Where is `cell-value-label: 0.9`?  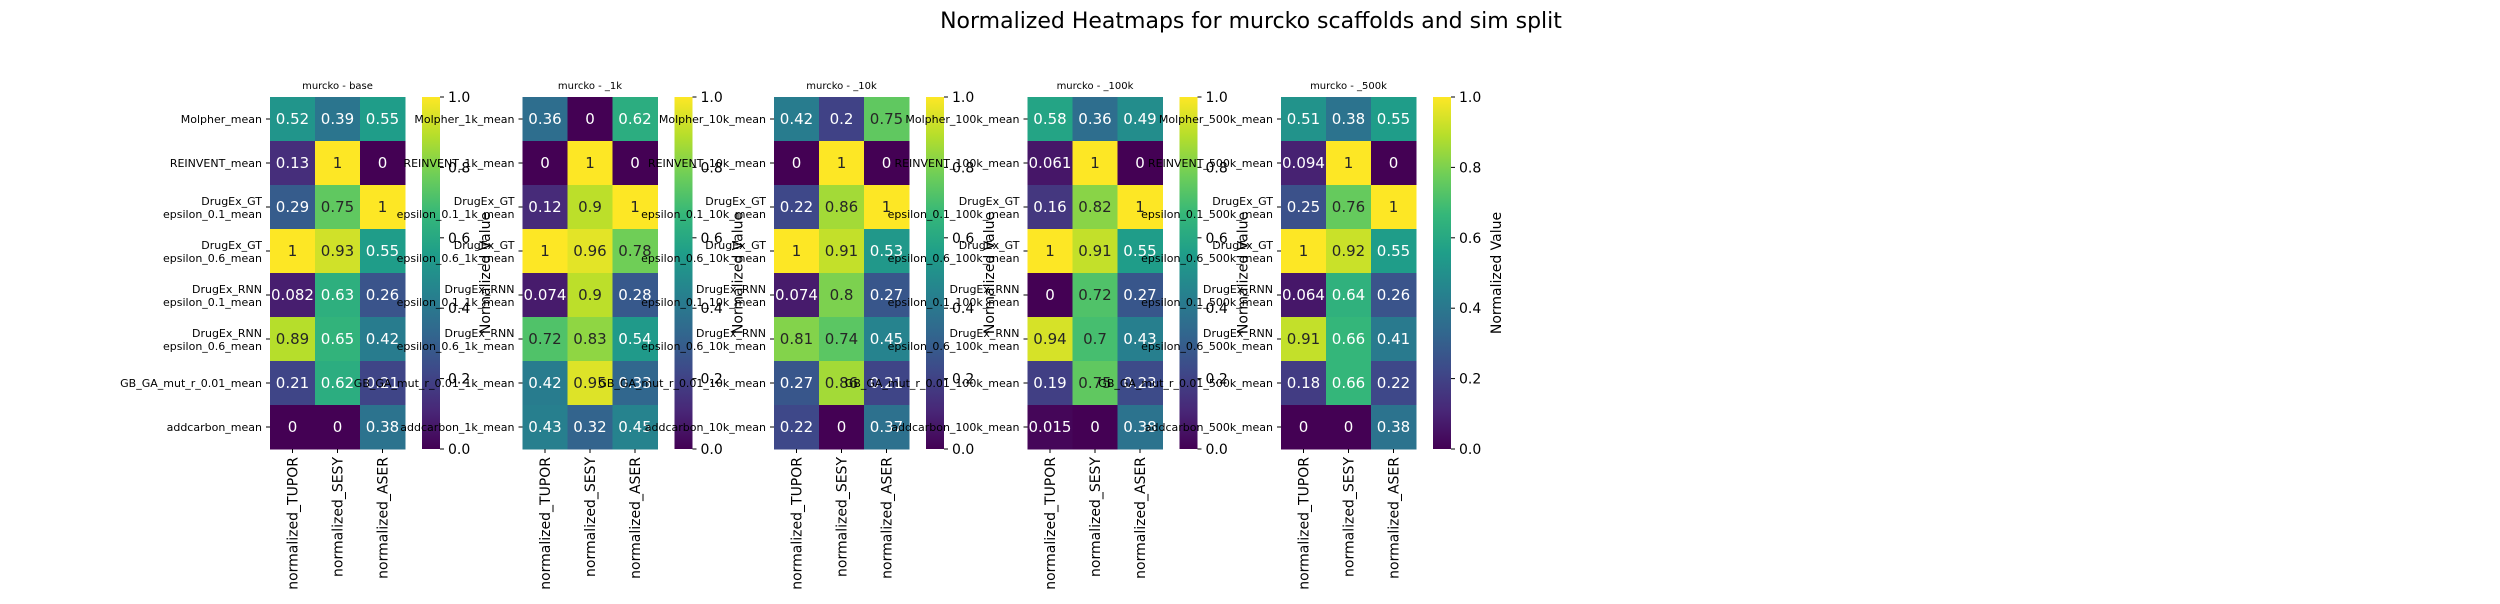 cell-value-label: 0.9 is located at coordinates (590, 207).